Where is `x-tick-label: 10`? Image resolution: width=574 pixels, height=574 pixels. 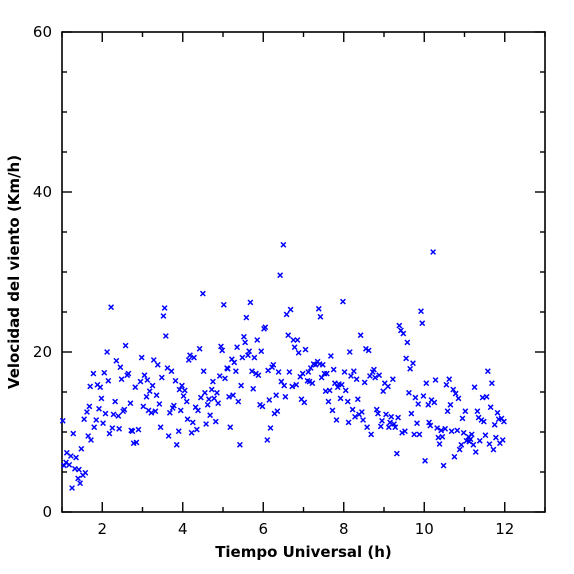 x-tick-label: 10 is located at coordinates (424, 529).